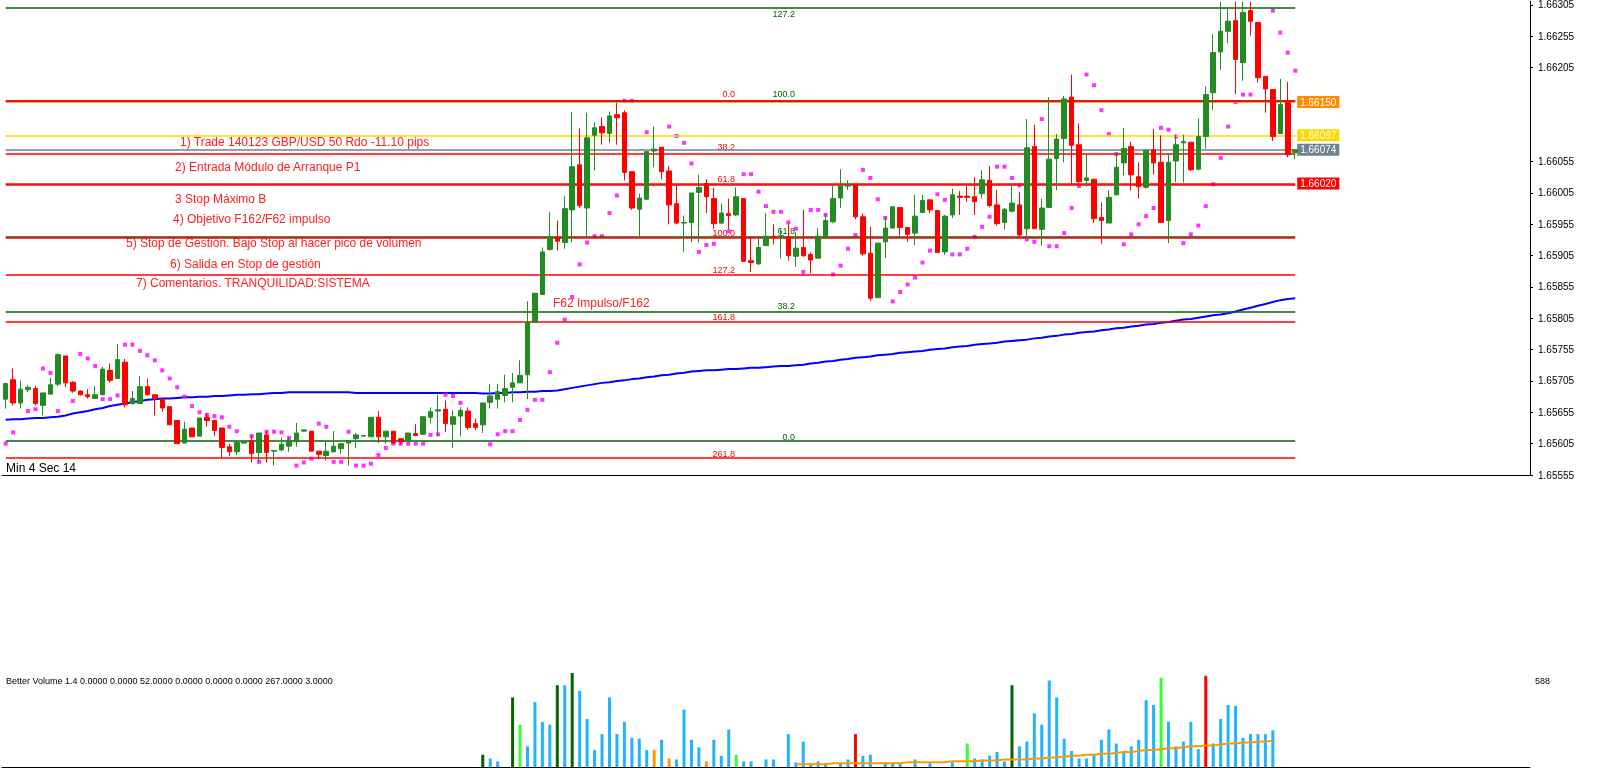  What do you see at coordinates (726, 178) in the screenshot?
I see `annotation: 61.8` at bounding box center [726, 178].